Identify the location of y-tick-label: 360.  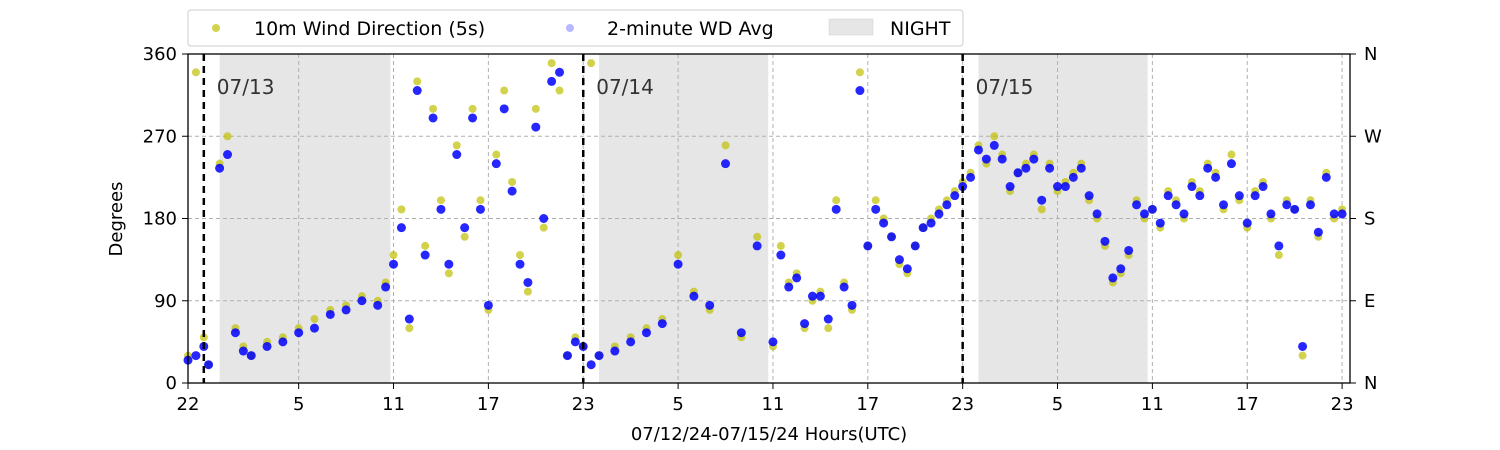
(160, 54).